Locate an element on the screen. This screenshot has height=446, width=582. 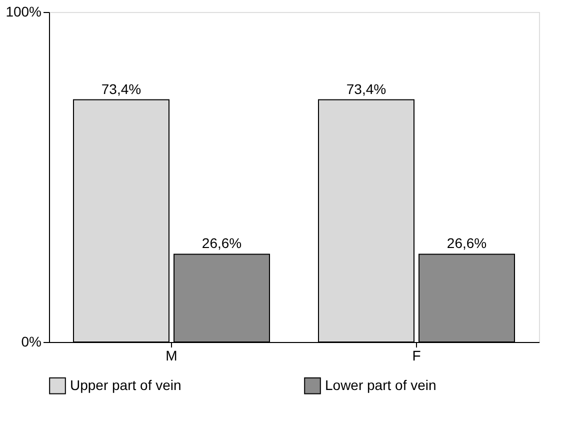
legend-label: Upper part of vein is located at coordinates (126, 384).